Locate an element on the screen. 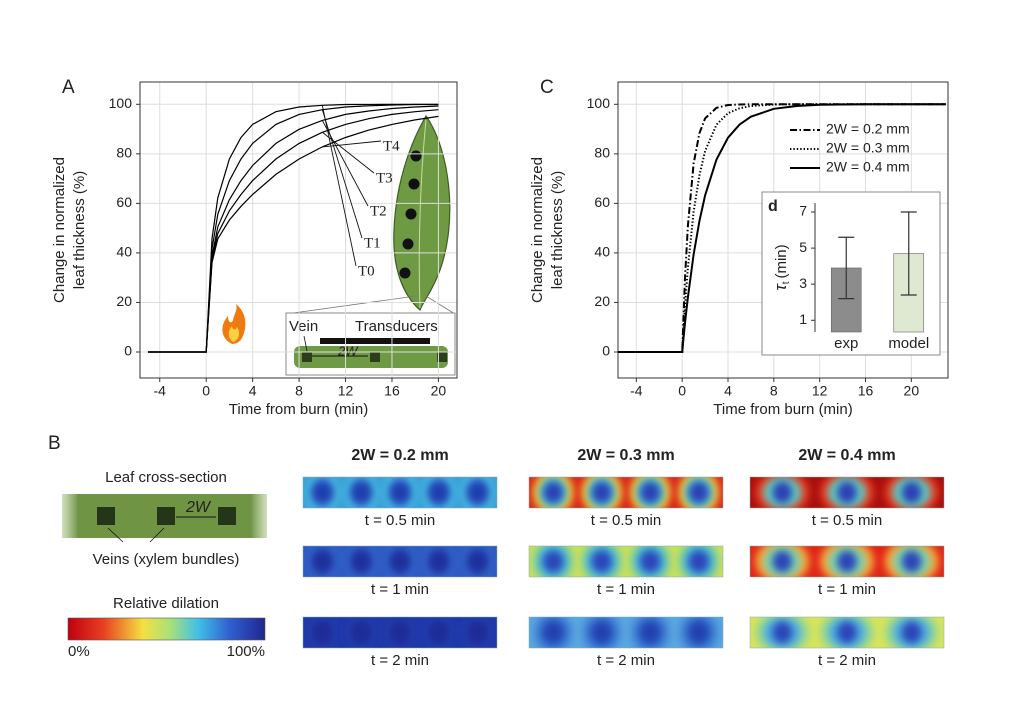  series-label: T2 is located at coordinates (378, 211).